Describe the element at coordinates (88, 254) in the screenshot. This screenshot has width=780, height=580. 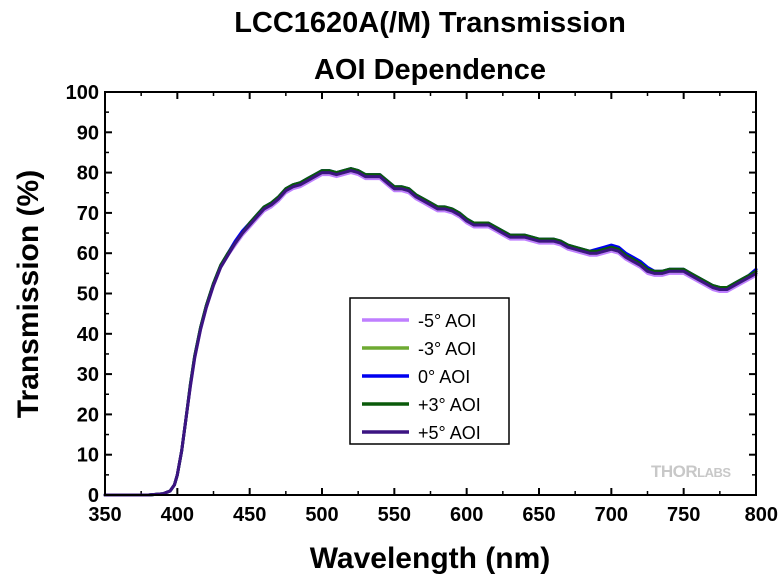
I see `y-tick-label: 60` at that location.